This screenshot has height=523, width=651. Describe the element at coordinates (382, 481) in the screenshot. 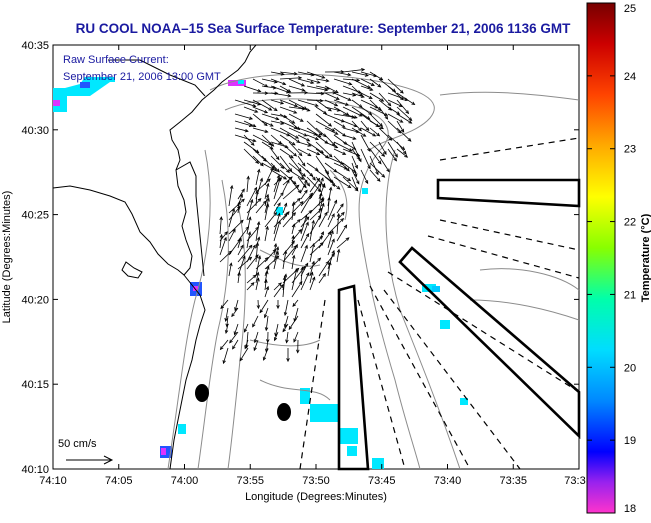

I see `x-tick-label: 73:45` at that location.